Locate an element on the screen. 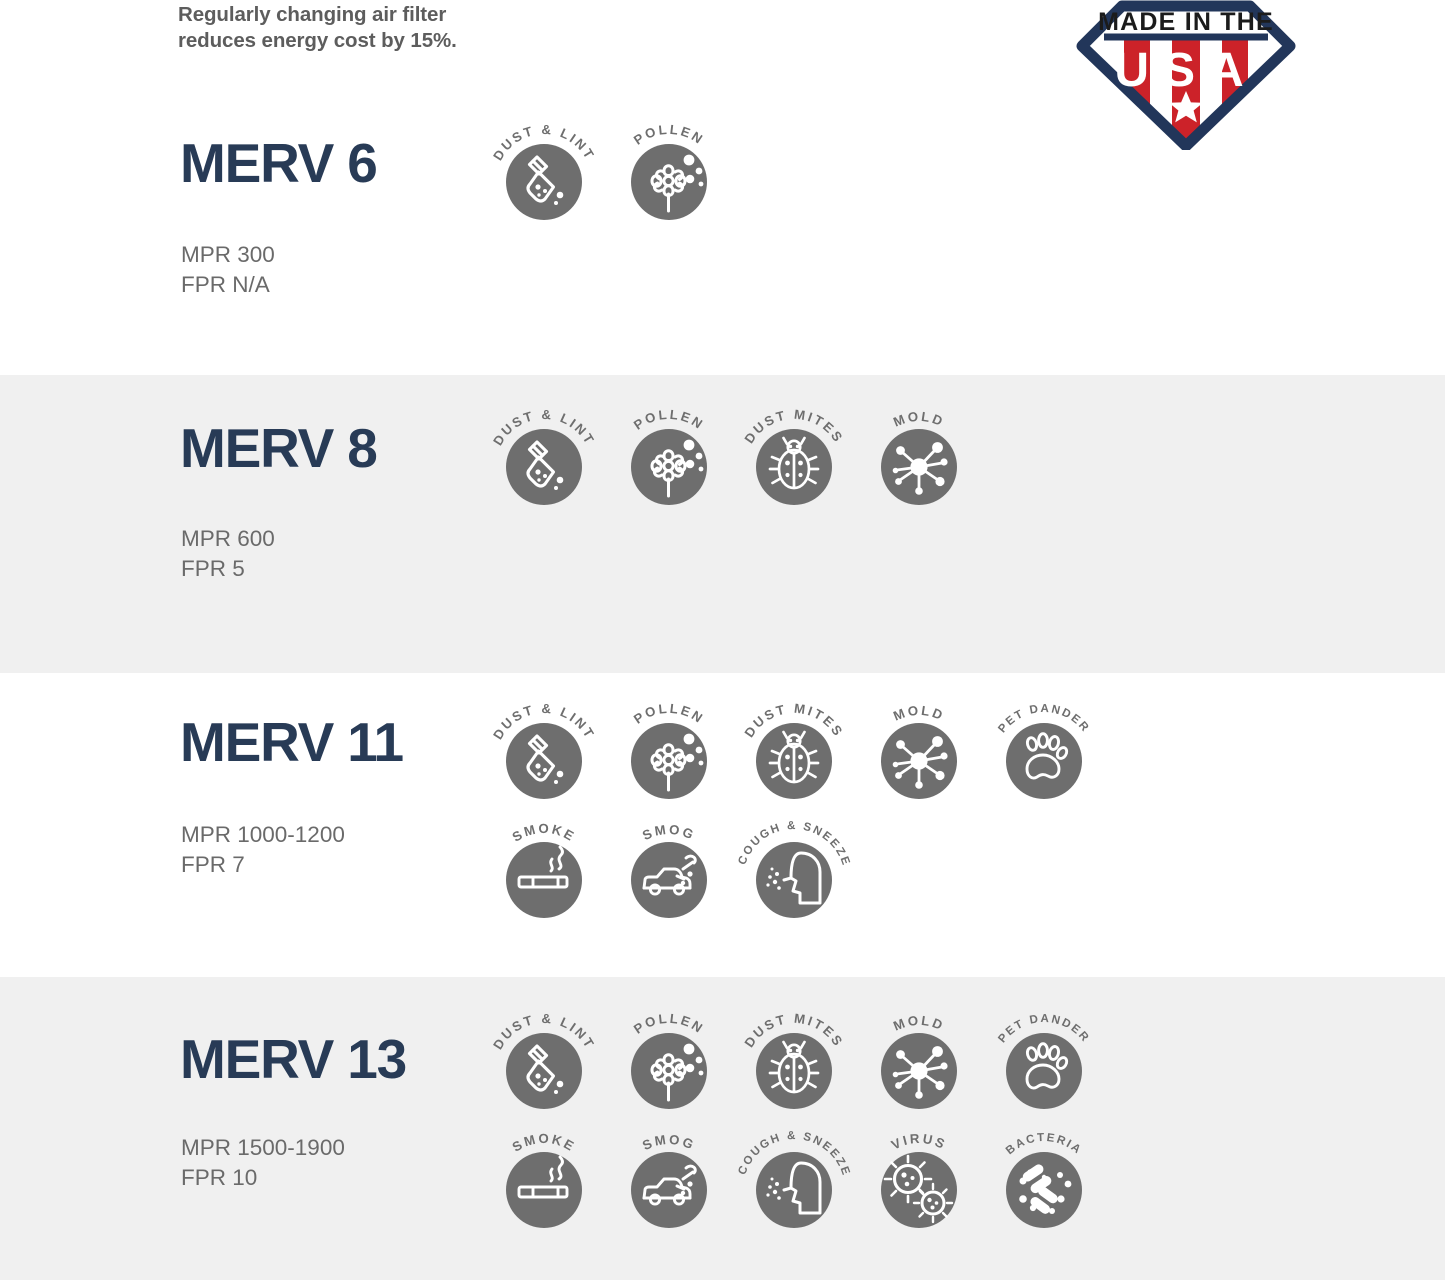 Image resolution: width=1445 pixels, height=1280 pixels. merv-rating-subtext: MPR 600 FPR 5 is located at coordinates (228, 553).